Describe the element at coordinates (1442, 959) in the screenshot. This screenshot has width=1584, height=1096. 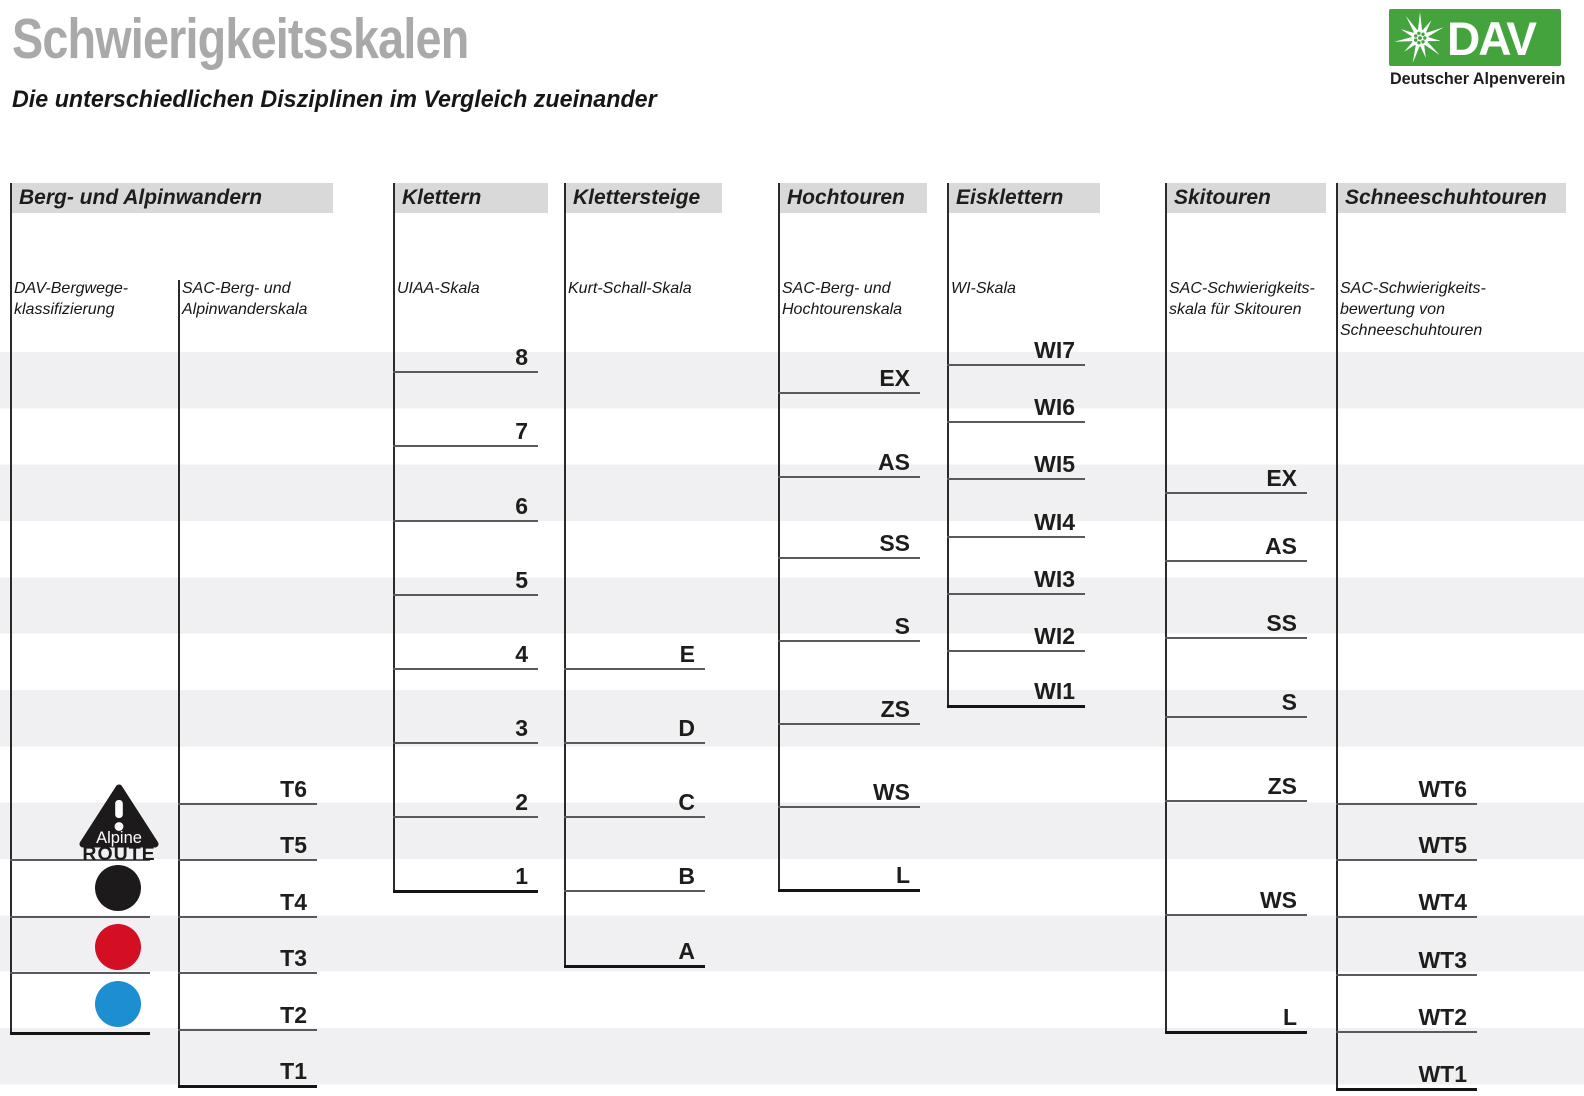
I see `grade-label-sac-schneeschuhskala-WT3: WT3` at that location.